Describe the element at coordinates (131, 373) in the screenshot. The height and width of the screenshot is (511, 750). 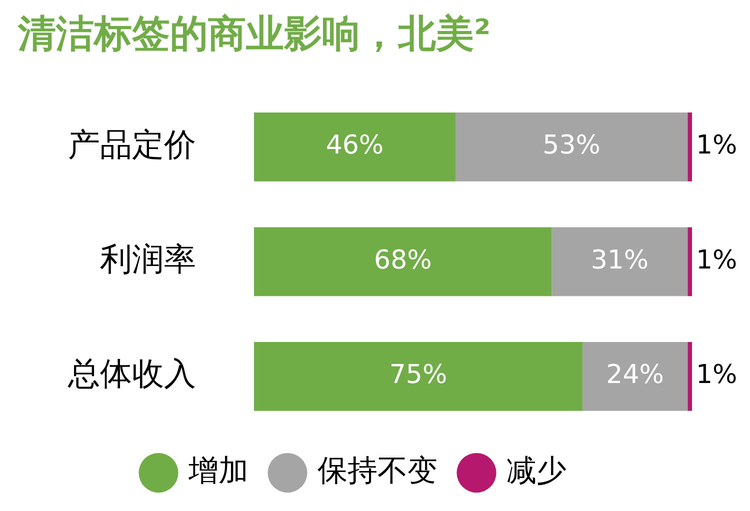
I see `y-tick-label: 总体收入` at that location.